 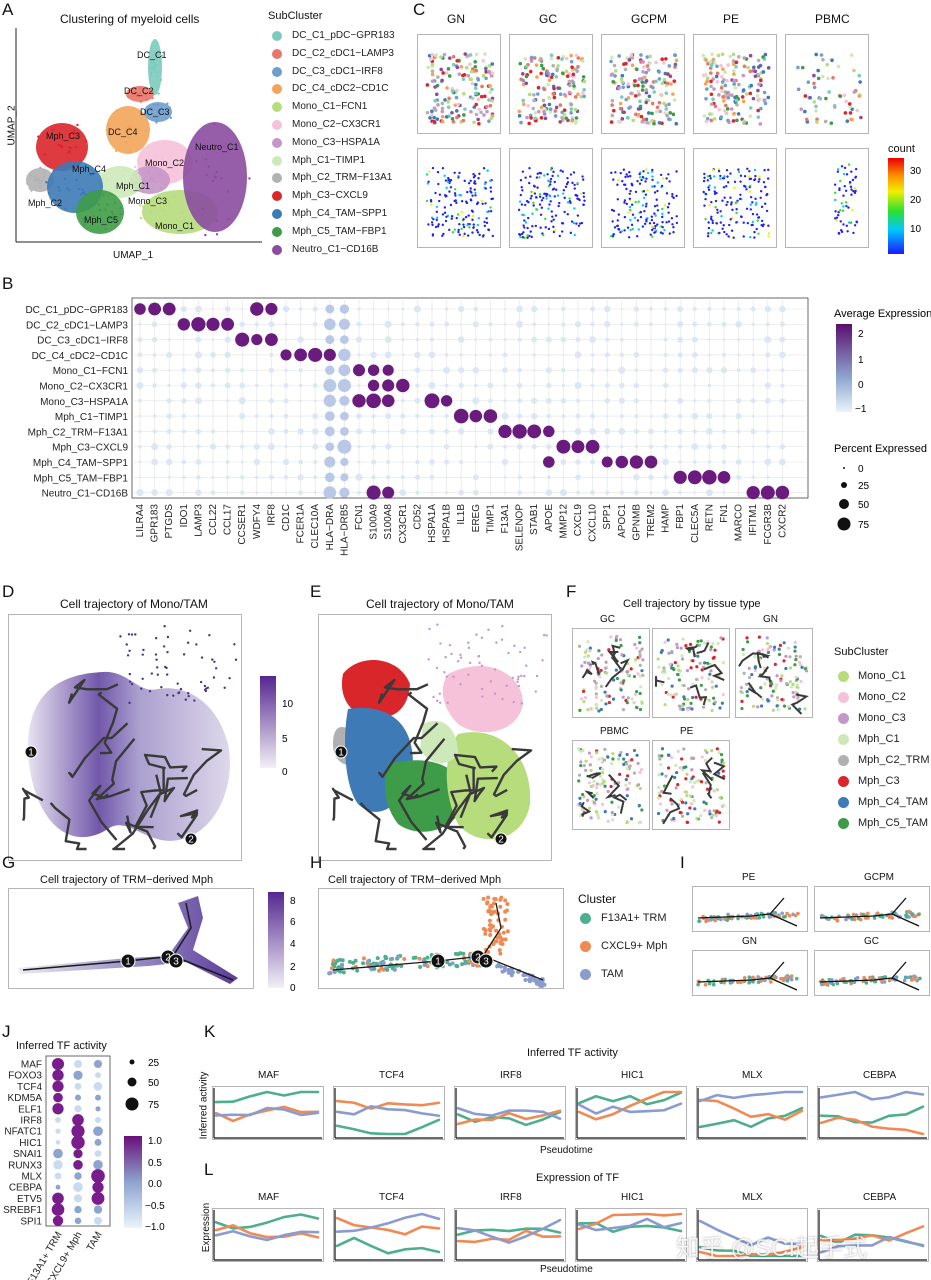 What do you see at coordinates (772, 1248) in the screenshot?
I see `watermark-text: 知乎 @SCI起手式` at bounding box center [772, 1248].